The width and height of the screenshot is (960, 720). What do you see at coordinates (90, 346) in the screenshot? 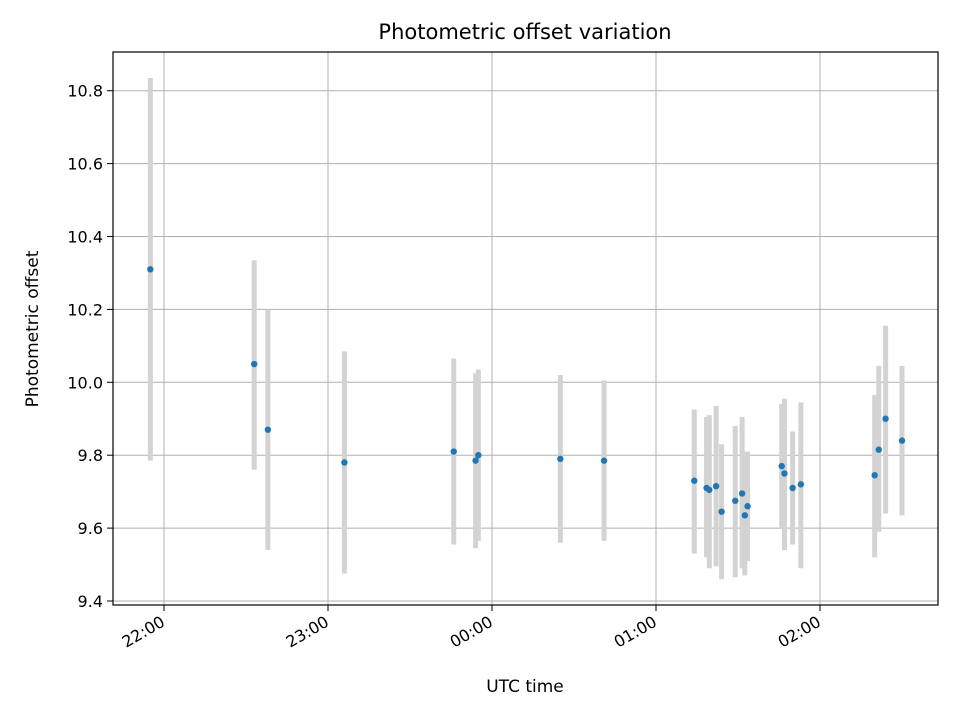
I see `y-axis: 9.4 9.6 9.8 10.0 10.2 10.4 10.6 10.8` at bounding box center [90, 346].